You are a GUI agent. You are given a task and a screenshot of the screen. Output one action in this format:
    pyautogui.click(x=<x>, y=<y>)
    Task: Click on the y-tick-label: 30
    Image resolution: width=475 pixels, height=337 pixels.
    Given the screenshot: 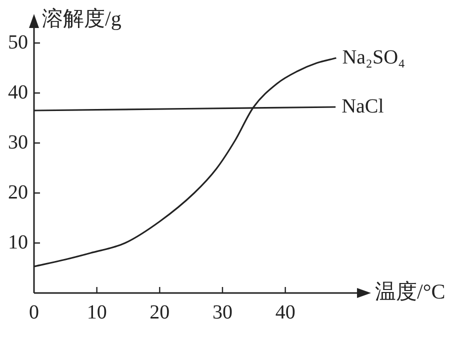 What is the action you would take?
    pyautogui.click(x=18, y=142)
    